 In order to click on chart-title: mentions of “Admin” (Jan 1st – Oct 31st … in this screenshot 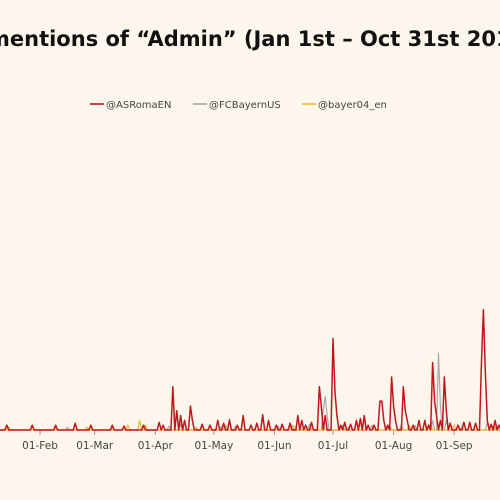, I will do `click(250, 39)`.